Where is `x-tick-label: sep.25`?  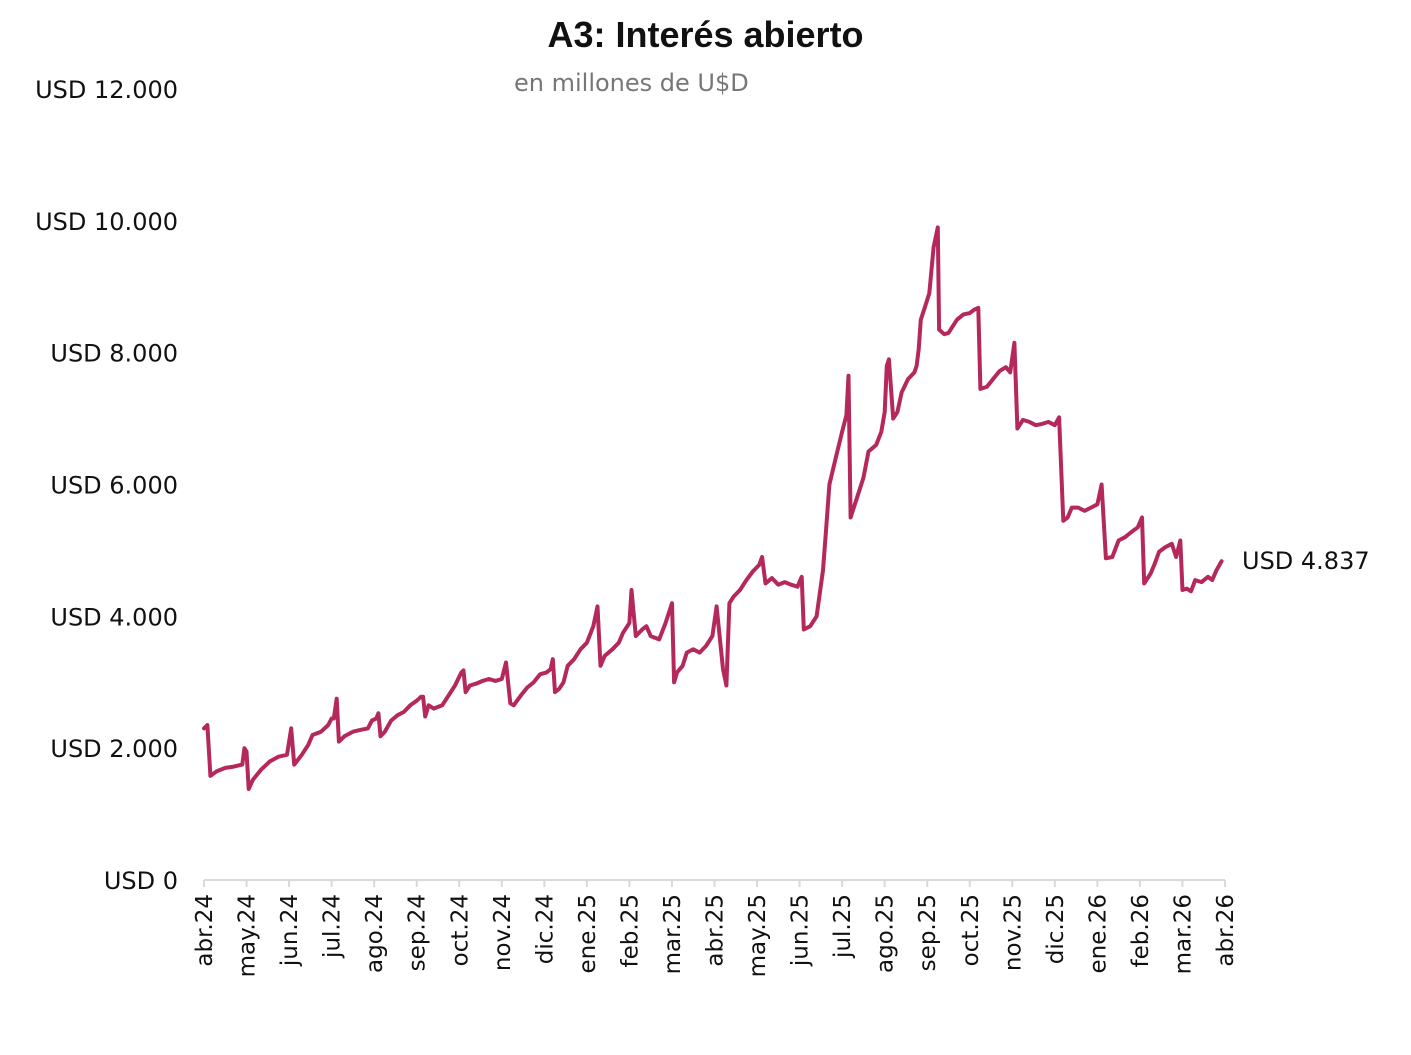
x-tick-label: sep.25 is located at coordinates (928, 932).